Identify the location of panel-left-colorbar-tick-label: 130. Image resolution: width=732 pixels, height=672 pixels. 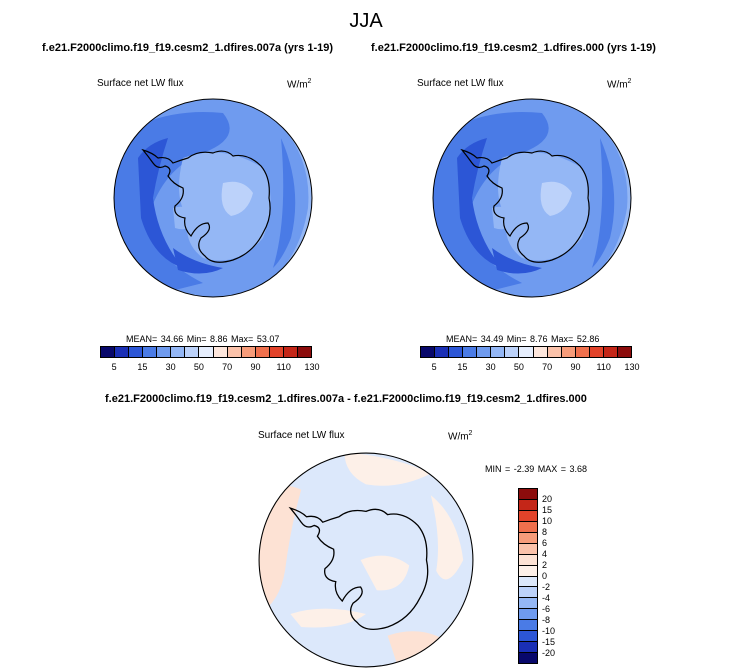
(312, 367).